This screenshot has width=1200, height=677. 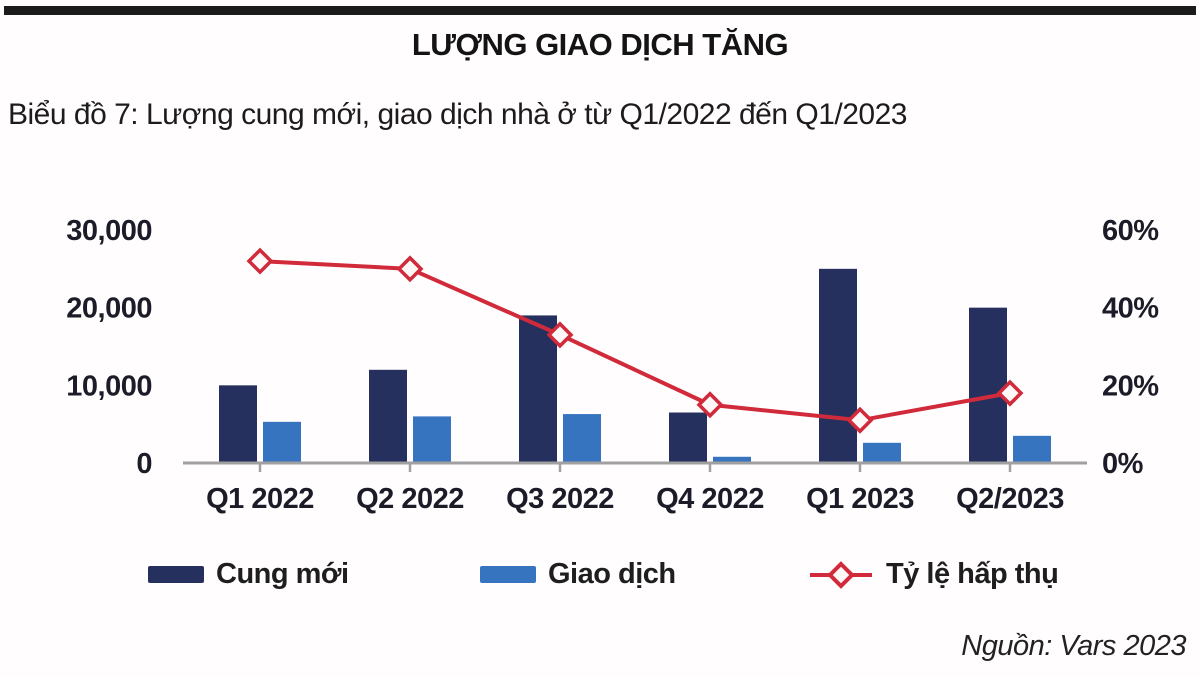 What do you see at coordinates (1010, 499) in the screenshot?
I see `x-axis-label-5: Q2/2023` at bounding box center [1010, 499].